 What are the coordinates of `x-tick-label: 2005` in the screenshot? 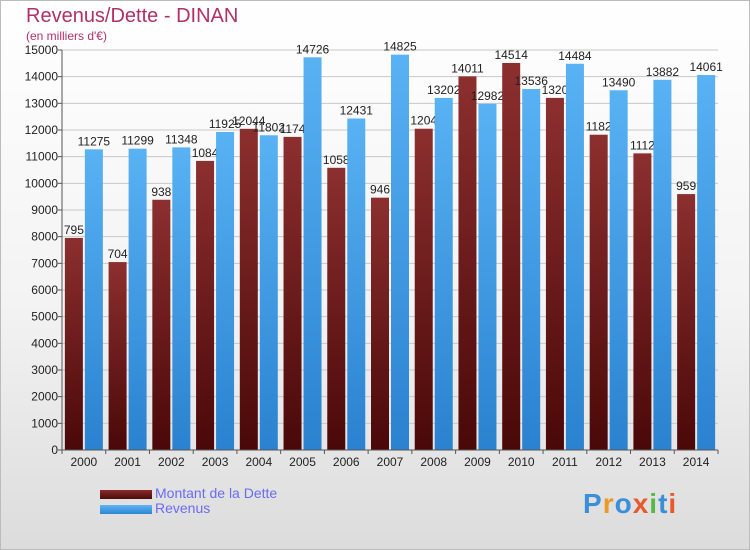 It's located at (302, 462).